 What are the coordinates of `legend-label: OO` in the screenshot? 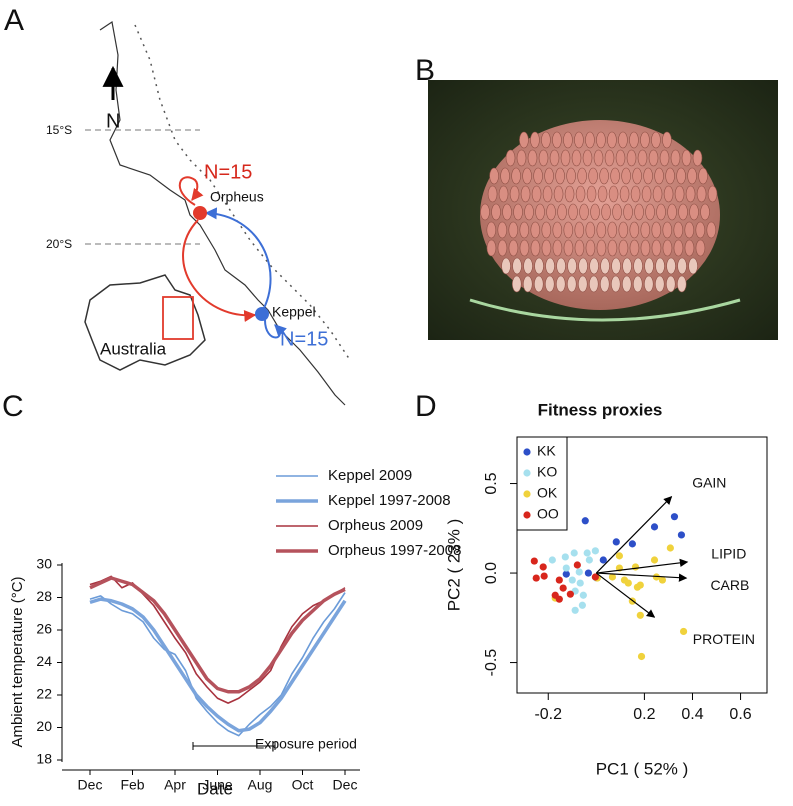 It's located at (548, 514).